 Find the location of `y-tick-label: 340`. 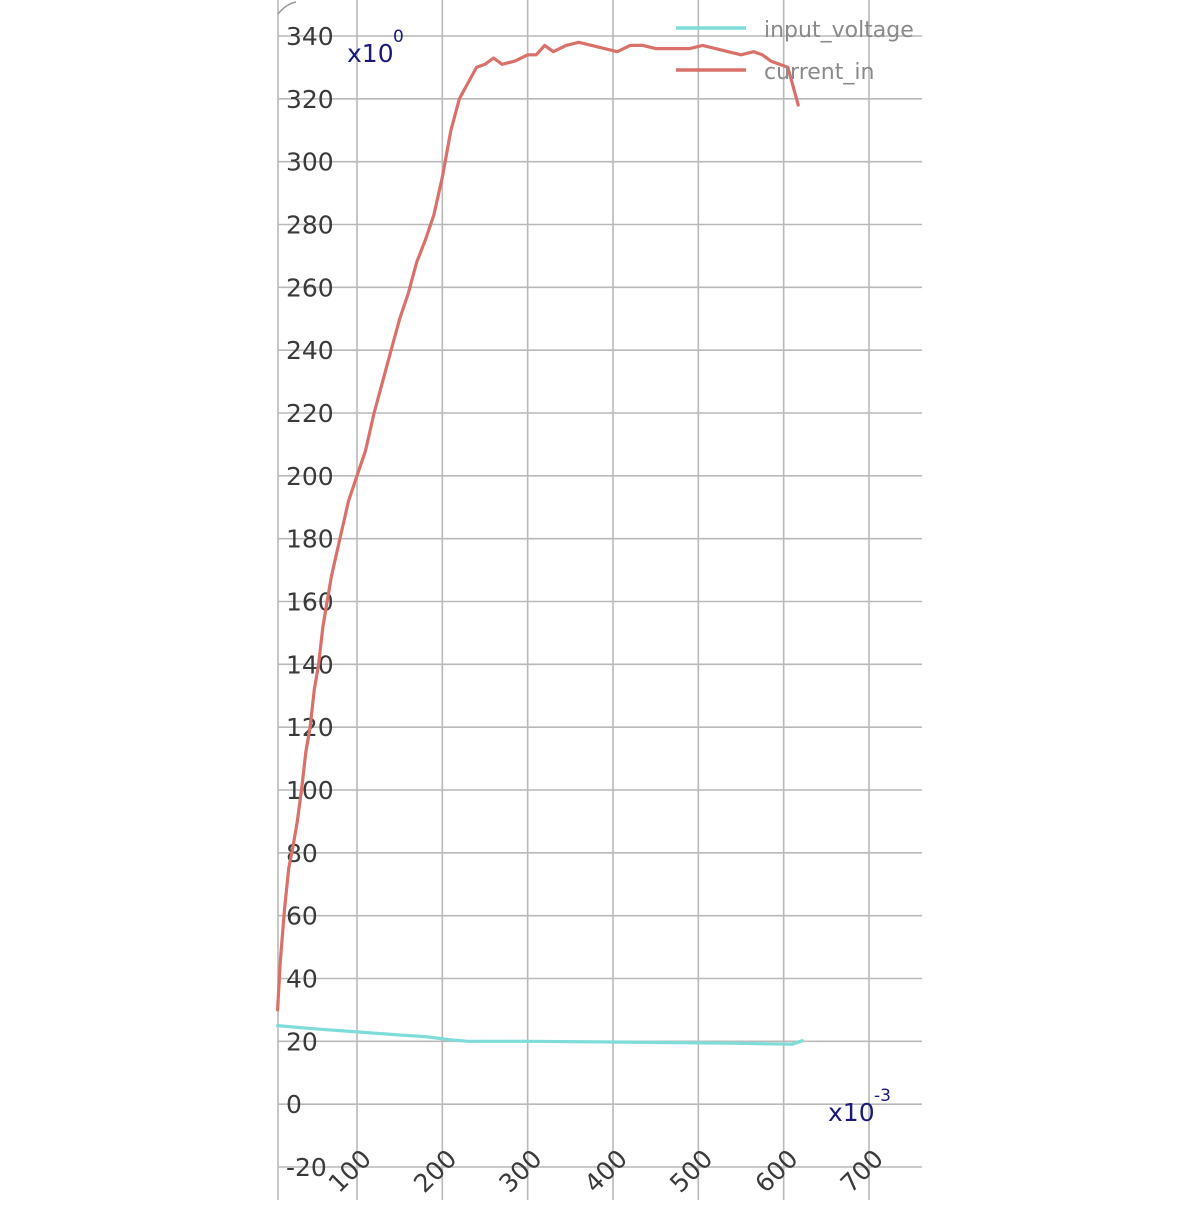

y-tick-label: 340 is located at coordinates (310, 36).